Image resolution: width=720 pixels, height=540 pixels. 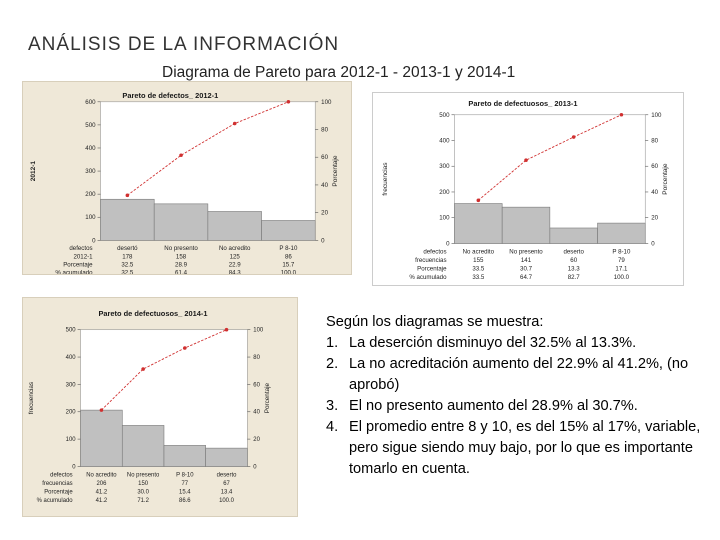 I want to click on cumulative-label: 86.6, so click(x=185, y=501).